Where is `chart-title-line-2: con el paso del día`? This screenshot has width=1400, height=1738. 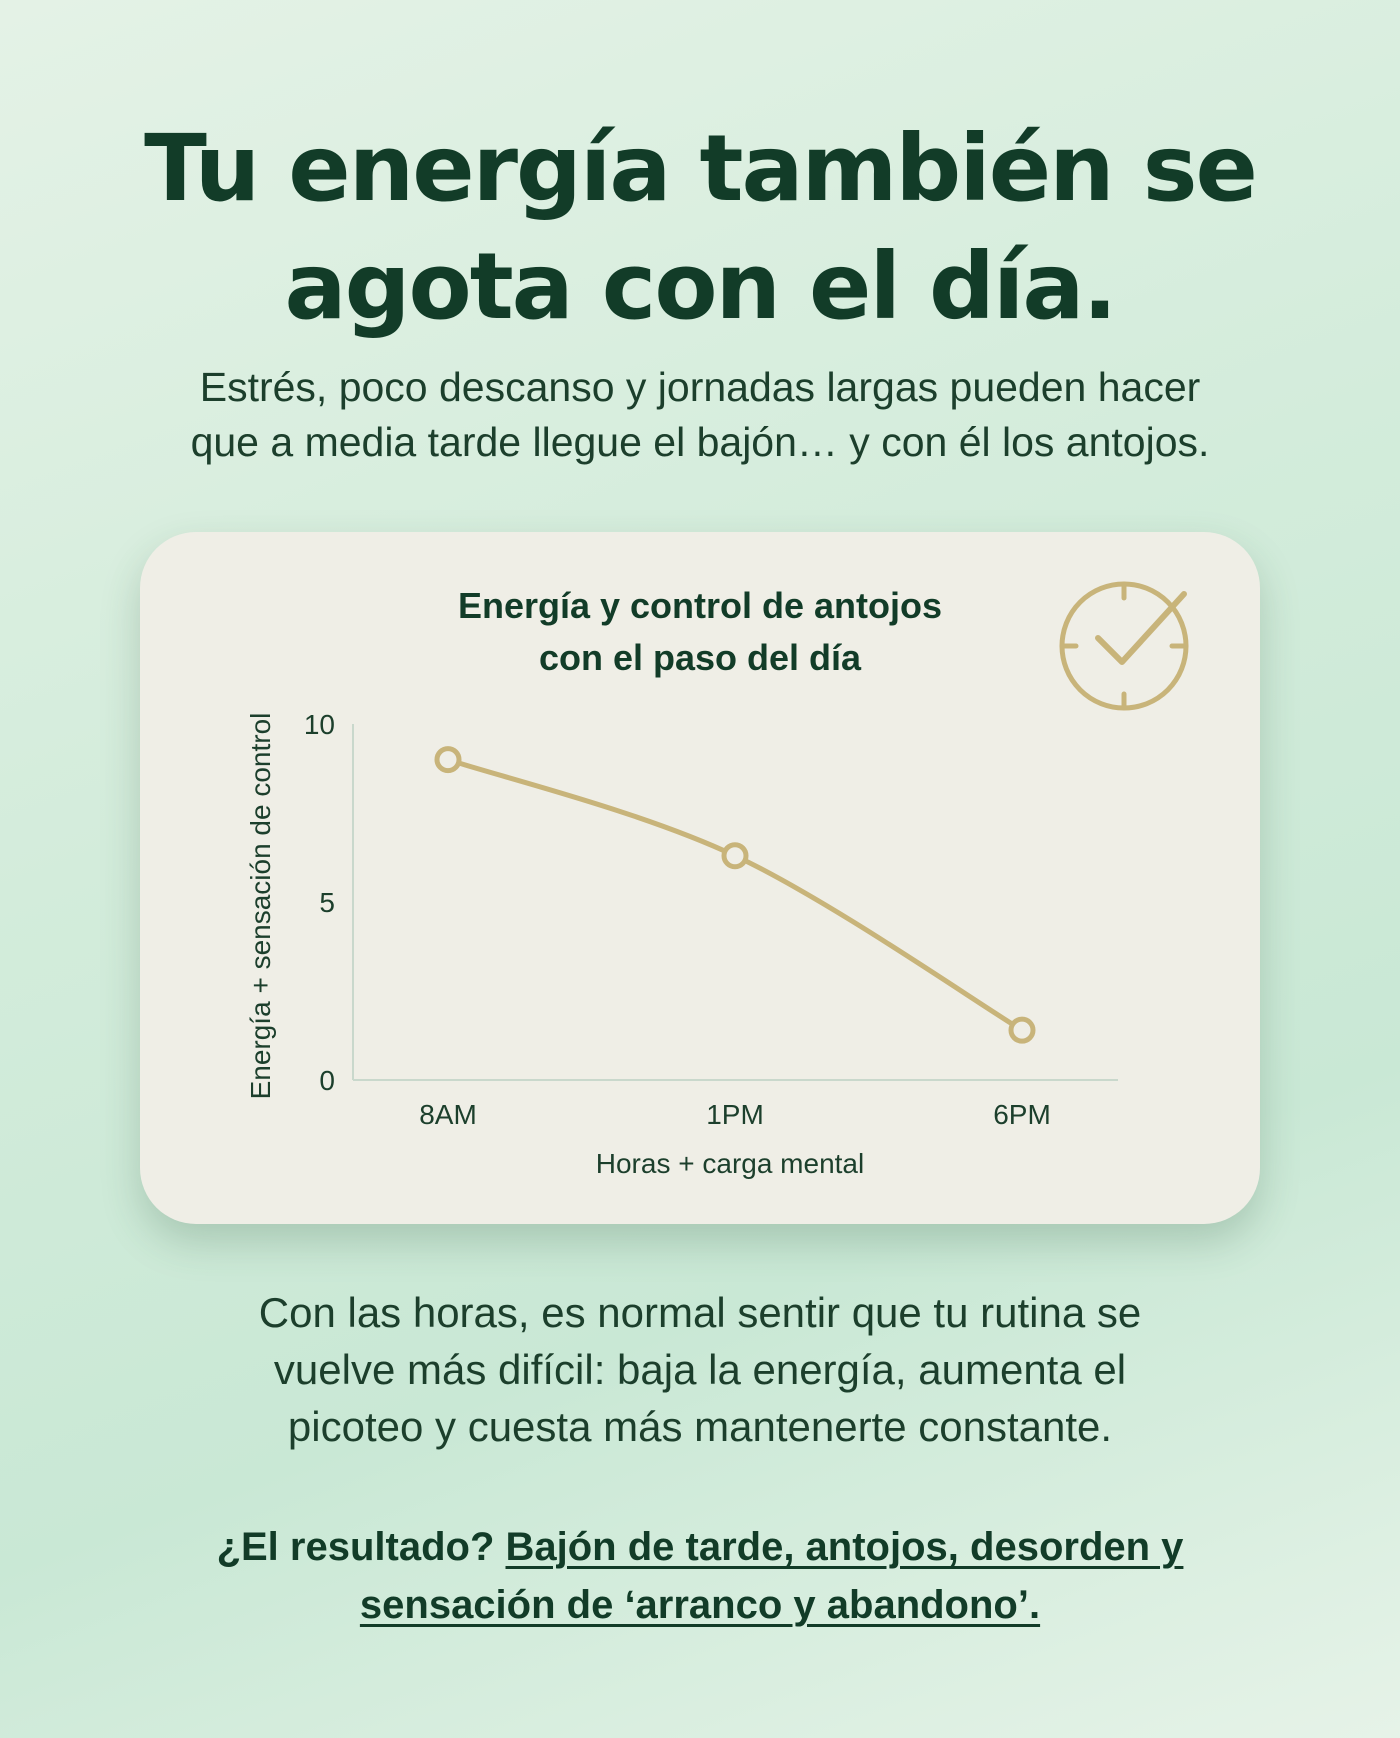
chart-title-line-2: con el paso del día is located at coordinates (700, 657).